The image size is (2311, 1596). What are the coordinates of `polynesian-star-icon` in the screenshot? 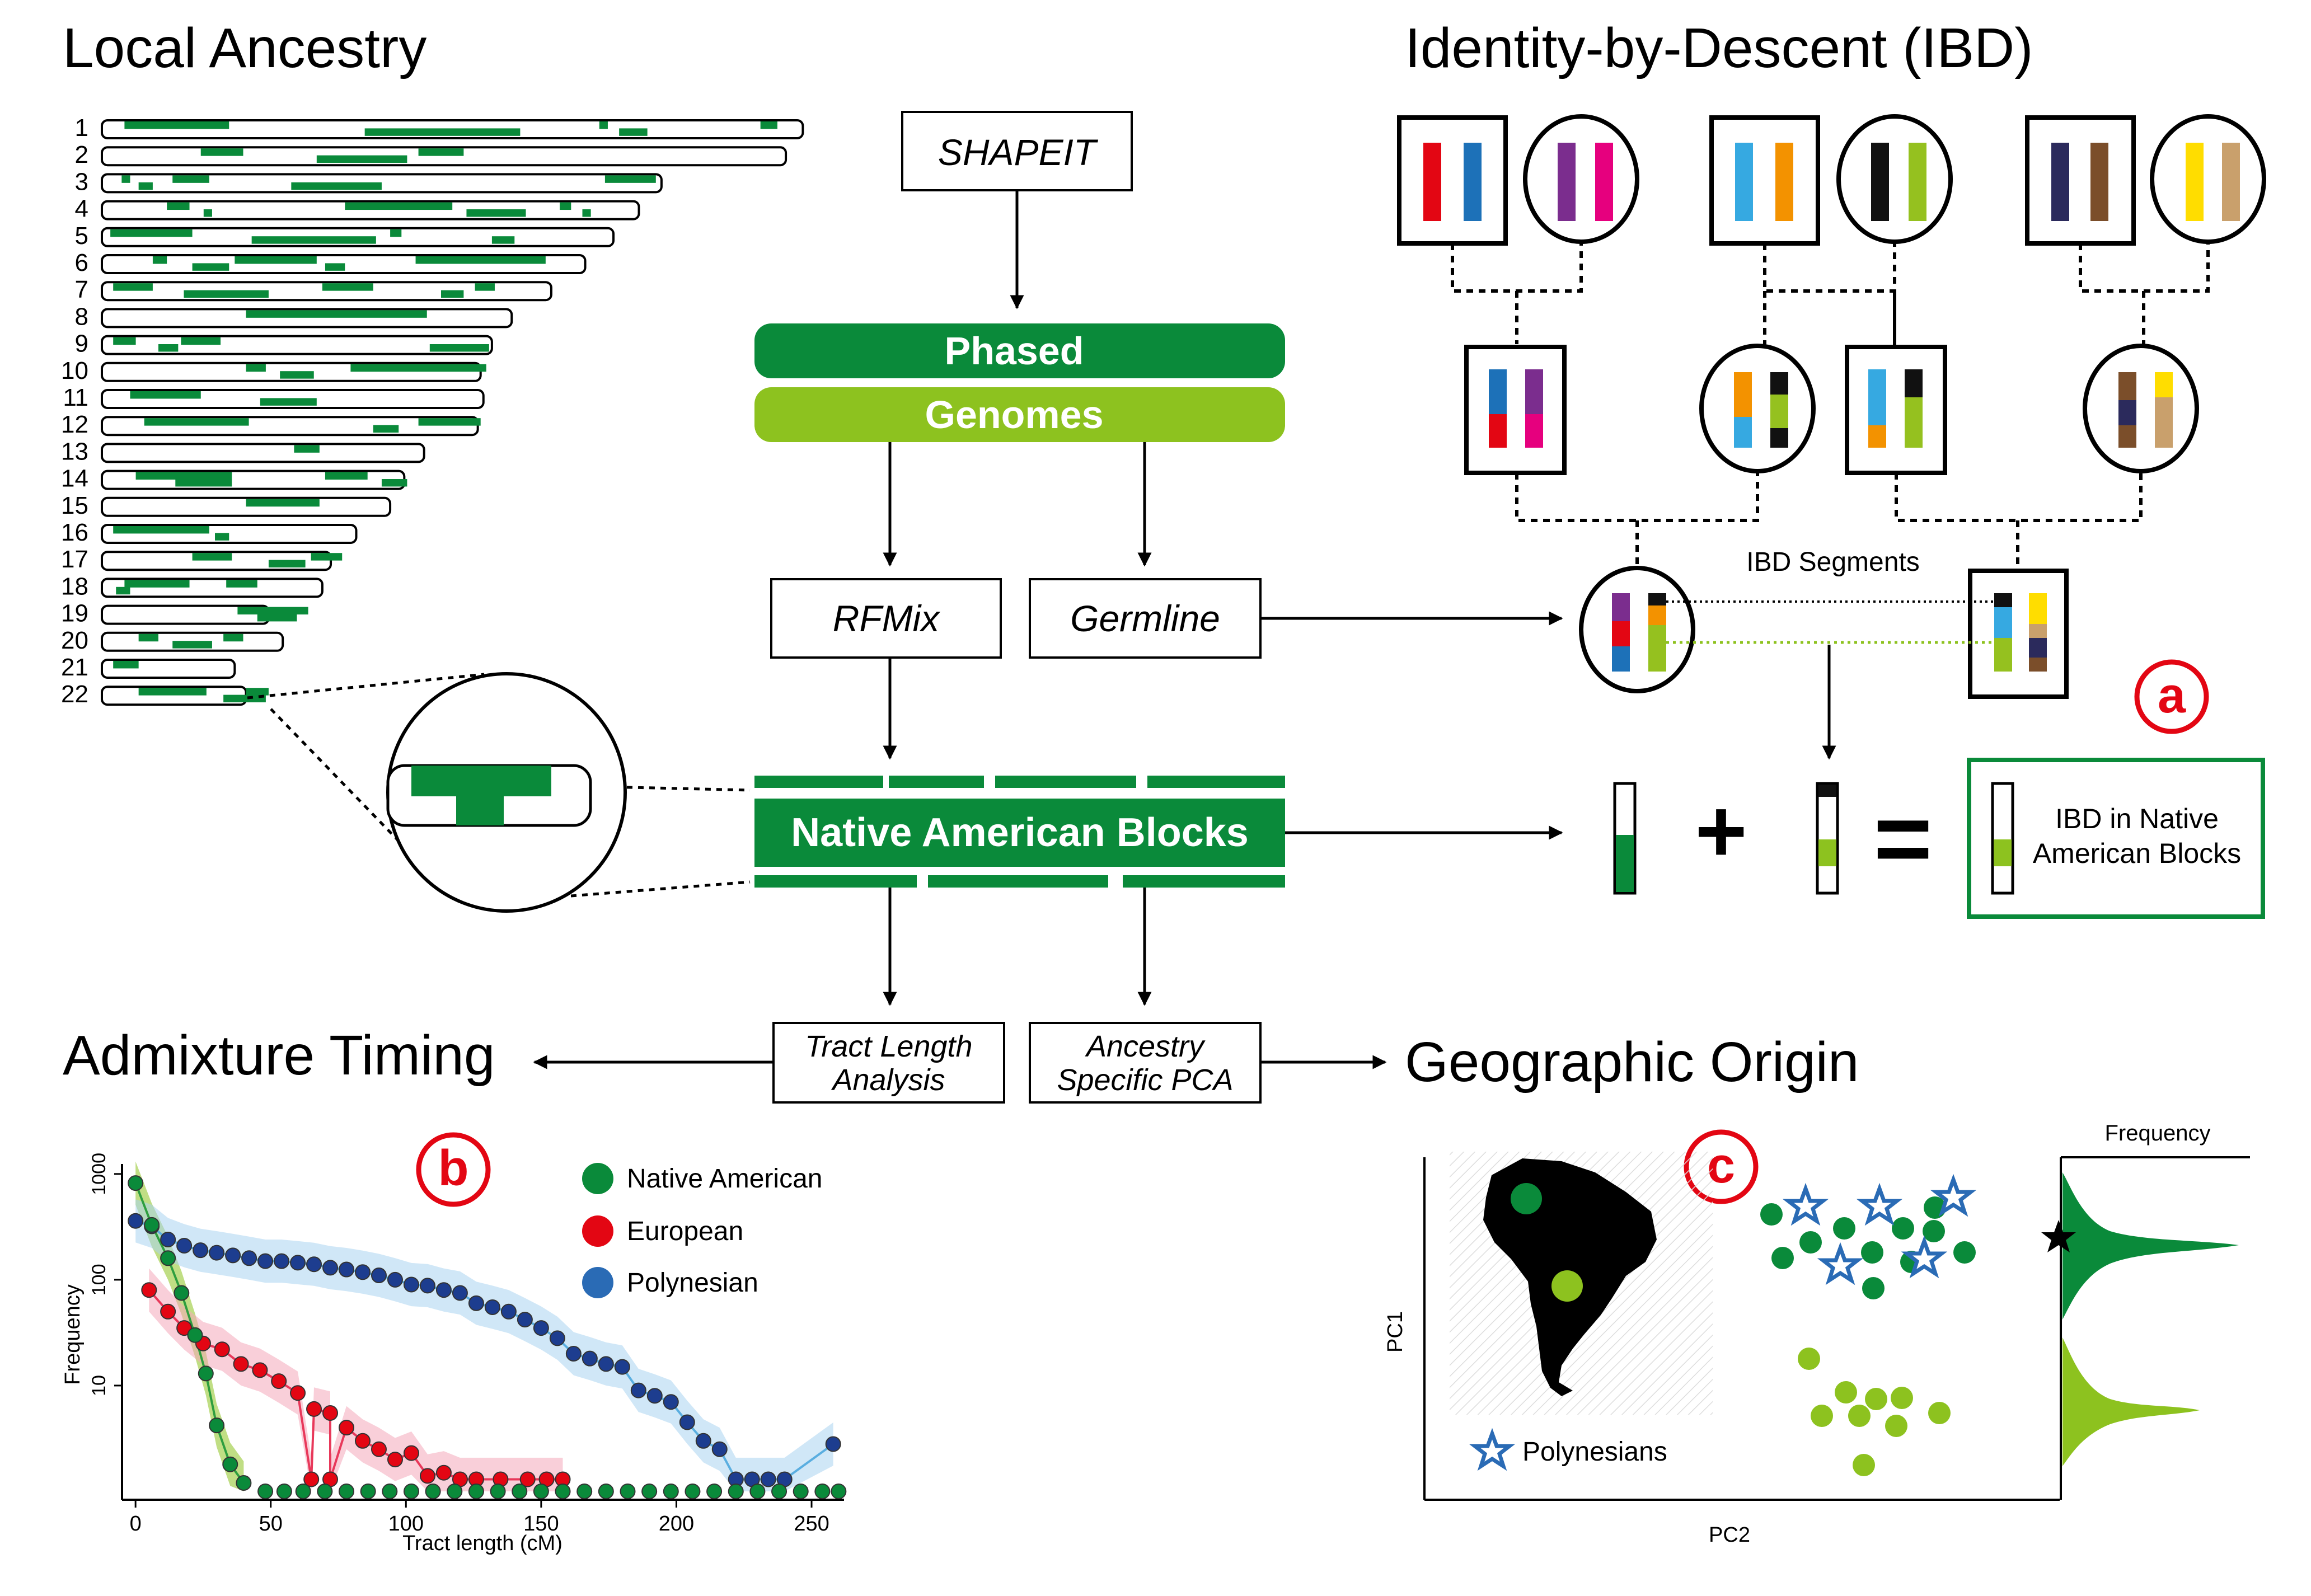 It's located at (1492, 1449).